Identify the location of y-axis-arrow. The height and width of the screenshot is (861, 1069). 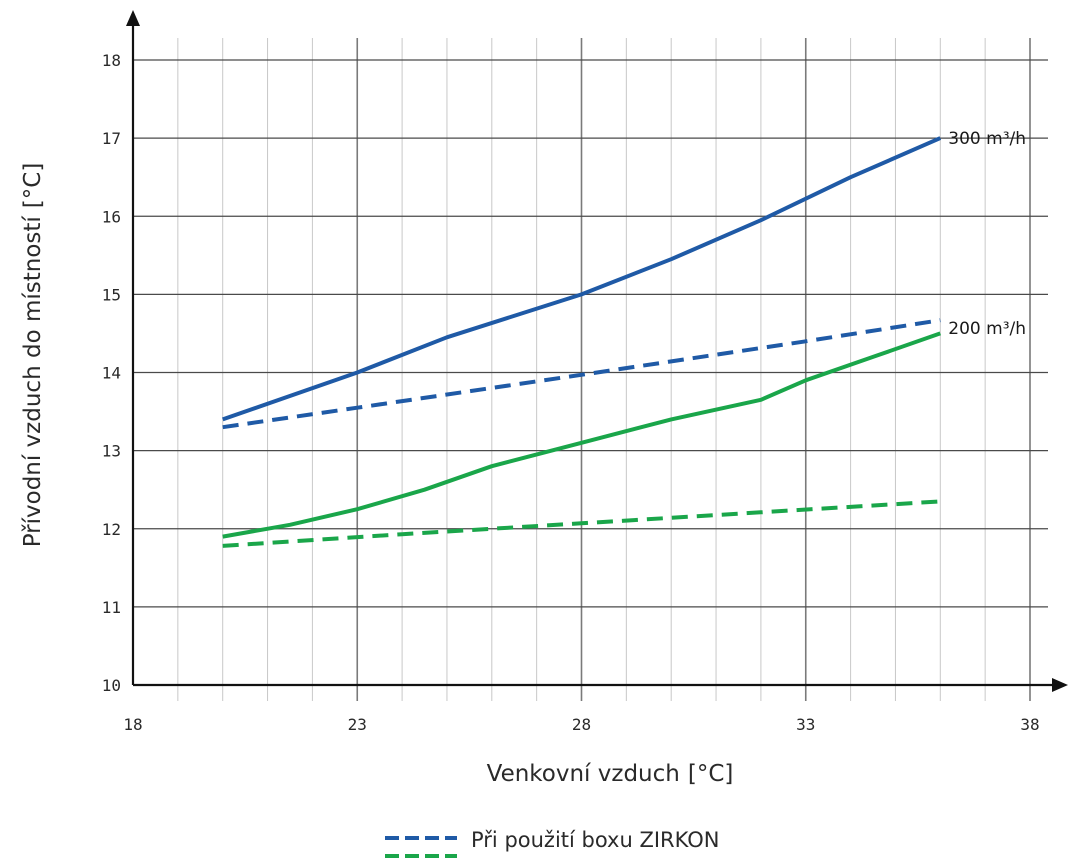
(133, 18).